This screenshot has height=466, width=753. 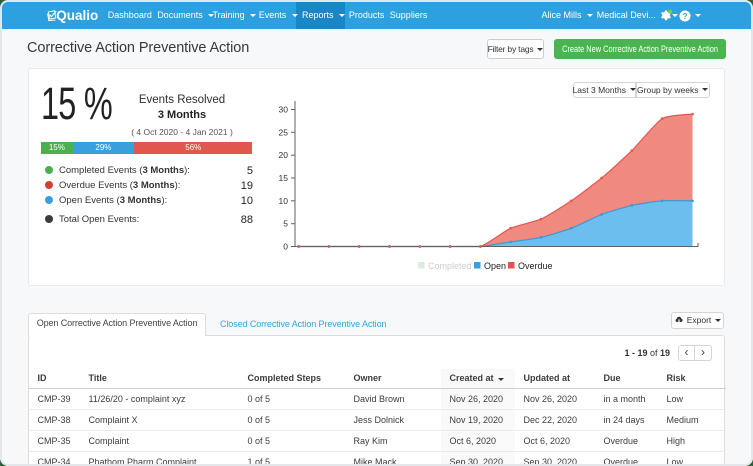 I want to click on svg-text: 15, so click(x=284, y=178).